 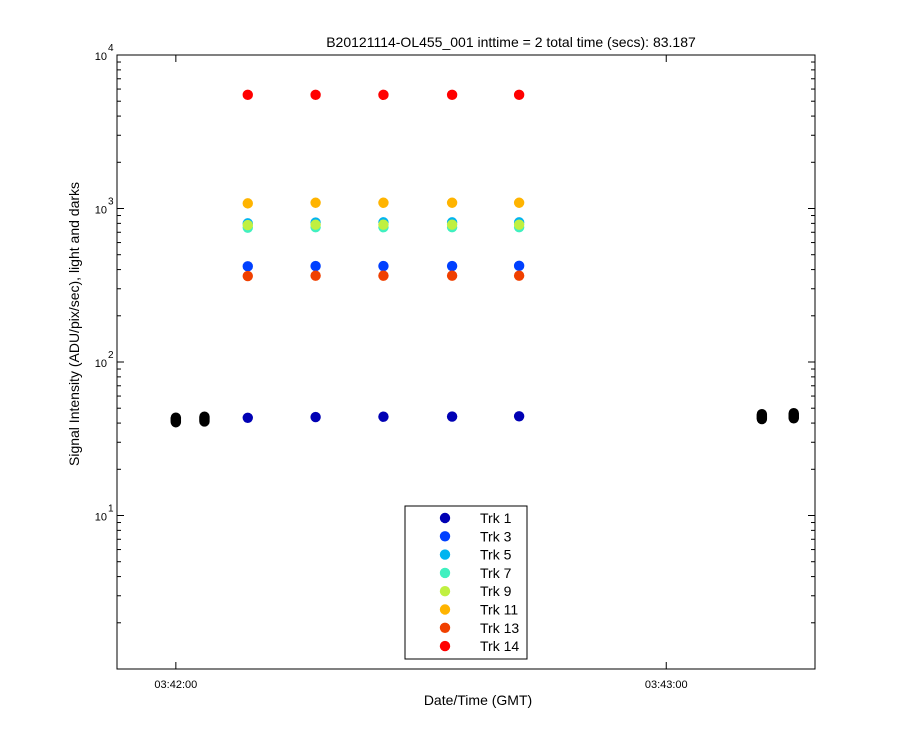 I want to click on x-axis-label: Date/Time (GMT), so click(x=478, y=700).